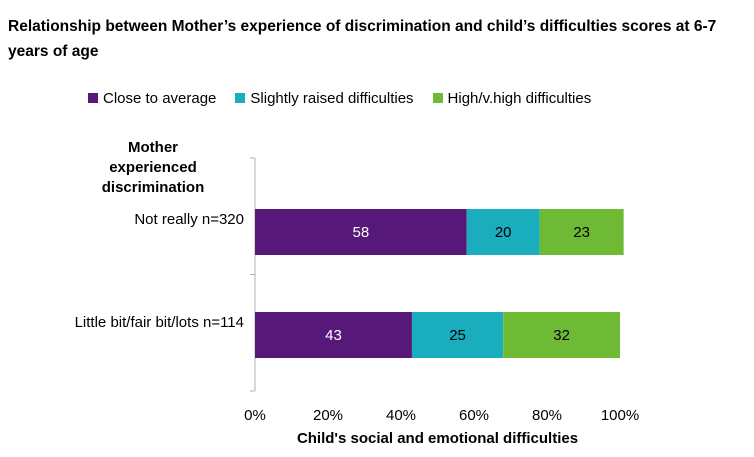 The width and height of the screenshot is (754, 457). I want to click on category-label: Not really n=320, so click(189, 219).